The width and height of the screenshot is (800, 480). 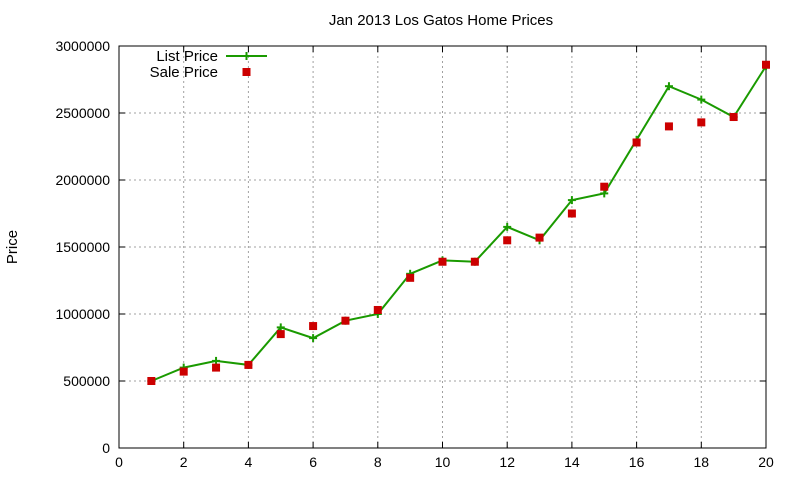 I want to click on x-tick-label: 20, so click(x=766, y=462).